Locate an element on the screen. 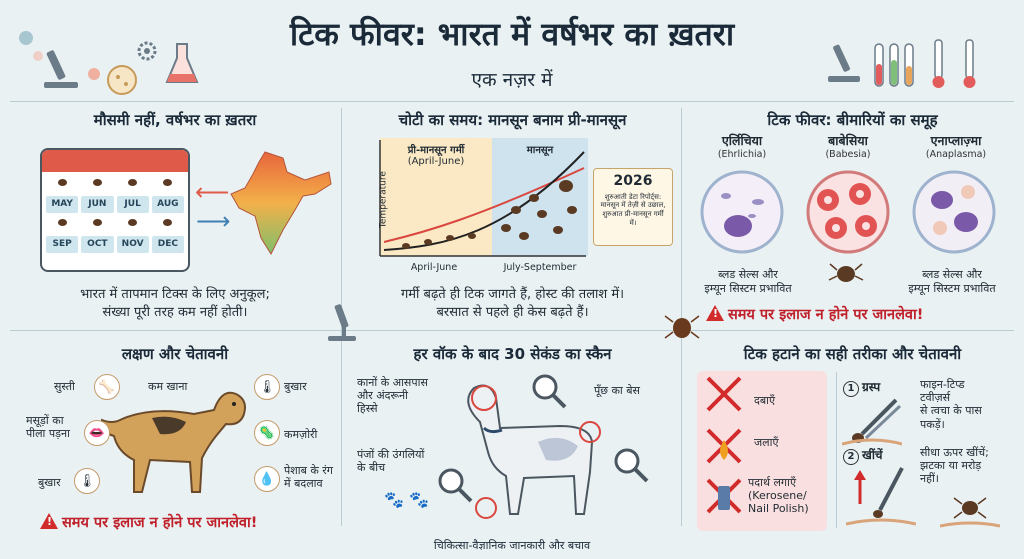 This screenshot has height=559, width=1024. calendar-icon: MAY JUN JUL AUG SEP OCT NOV DEC is located at coordinates (115, 210).